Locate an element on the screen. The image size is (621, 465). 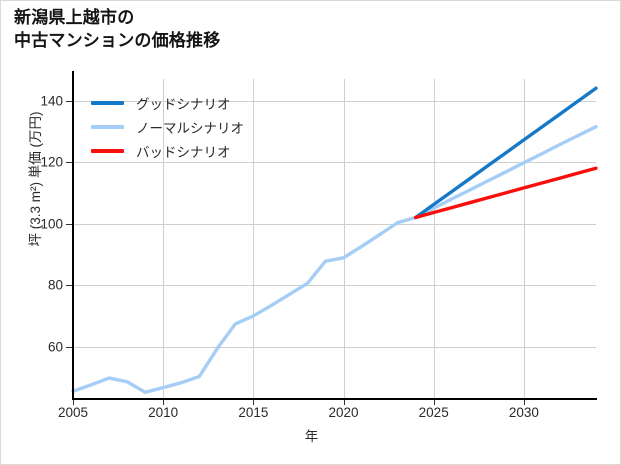
legend-item: グッドシナリオ is located at coordinates (196, 103).